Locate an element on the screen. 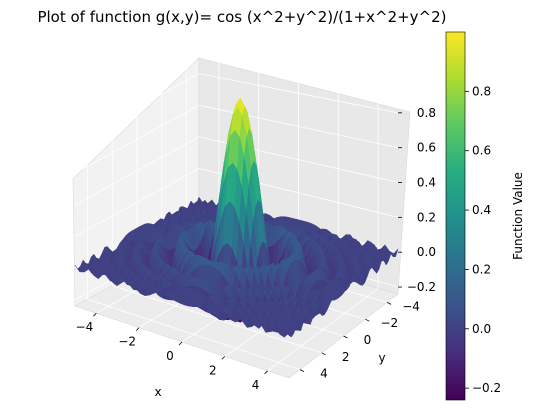 Image resolution: width=537 pixels, height=414 pixels. surface-patch is located at coordinates (288, 335).